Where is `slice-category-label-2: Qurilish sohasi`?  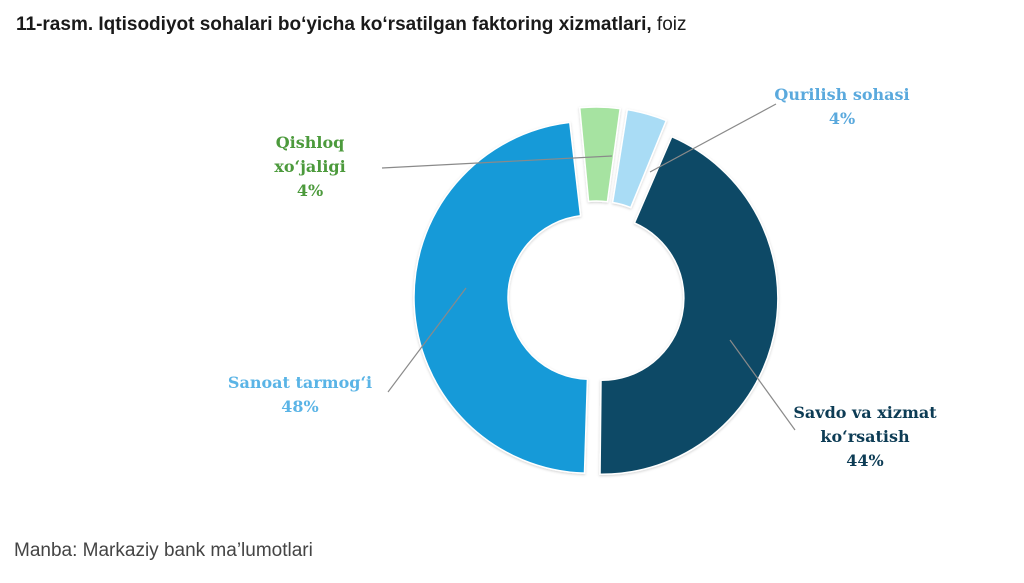
slice-category-label-2: Qurilish sohasi is located at coordinates (841, 94).